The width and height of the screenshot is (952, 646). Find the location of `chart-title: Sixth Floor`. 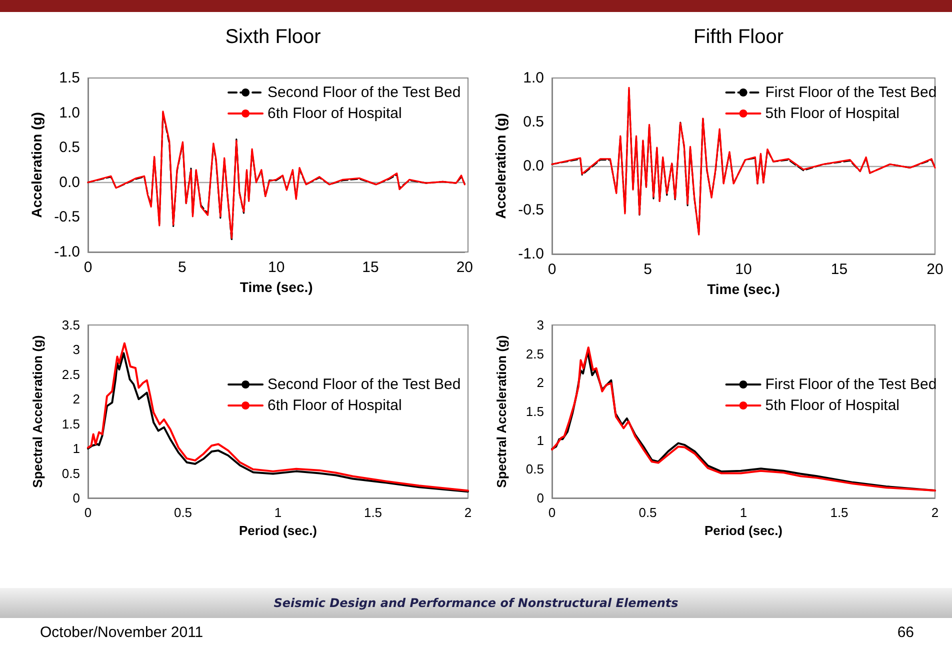

chart-title: Sixth Floor is located at coordinates (273, 37).